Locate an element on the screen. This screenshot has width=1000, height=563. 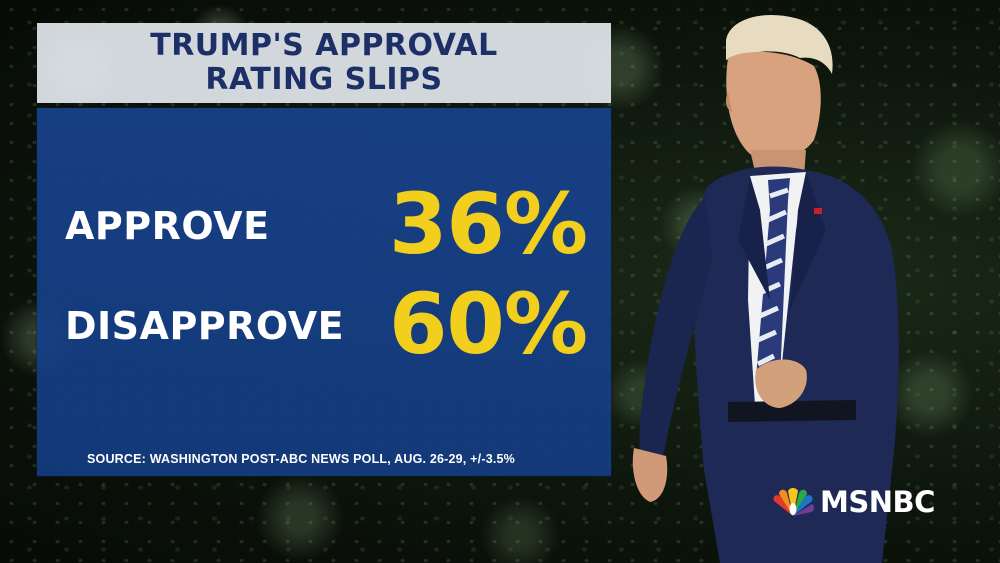
logo-text: MSNBC is located at coordinates (877, 502).